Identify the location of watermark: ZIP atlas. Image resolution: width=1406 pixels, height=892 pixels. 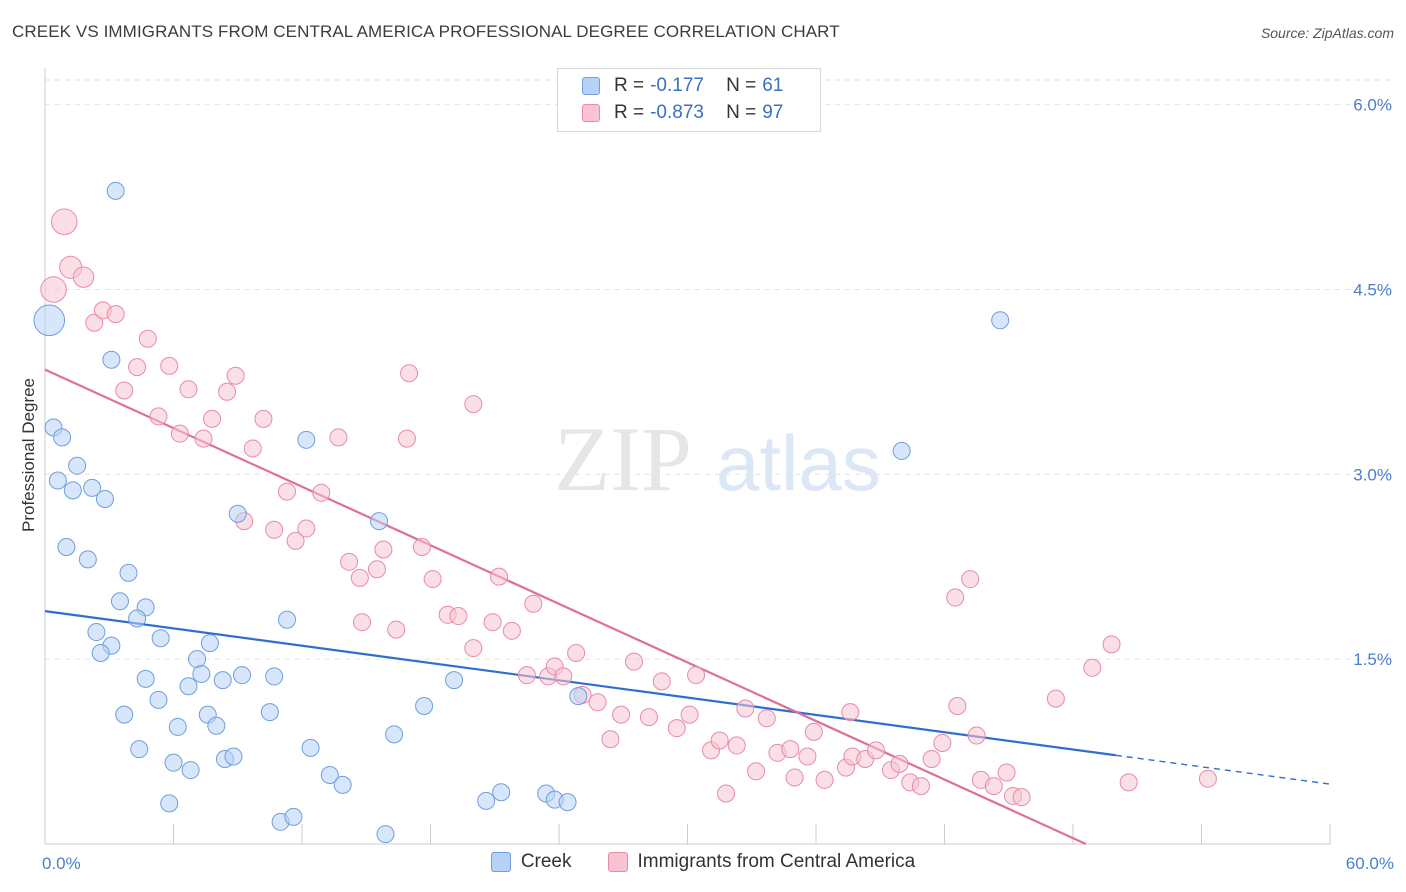
(717, 459).